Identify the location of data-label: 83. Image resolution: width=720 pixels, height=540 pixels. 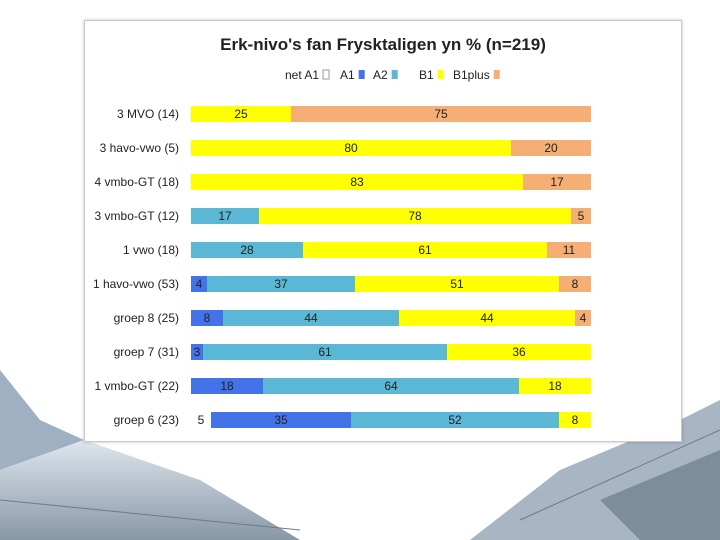
(357, 182).